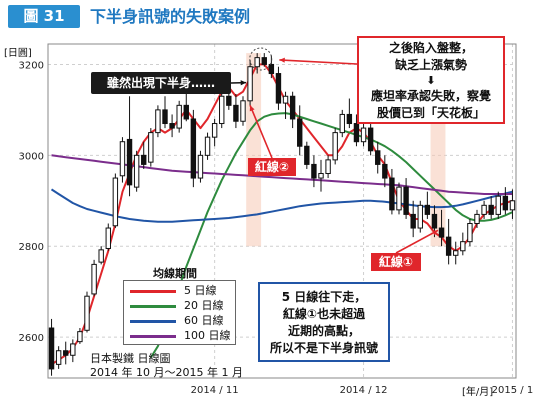 Image resolution: width=555 pixels, height=409 pixels. Describe the element at coordinates (323, 331) in the screenshot. I see `callout-not-signal-line: 近期的高點，` at that location.